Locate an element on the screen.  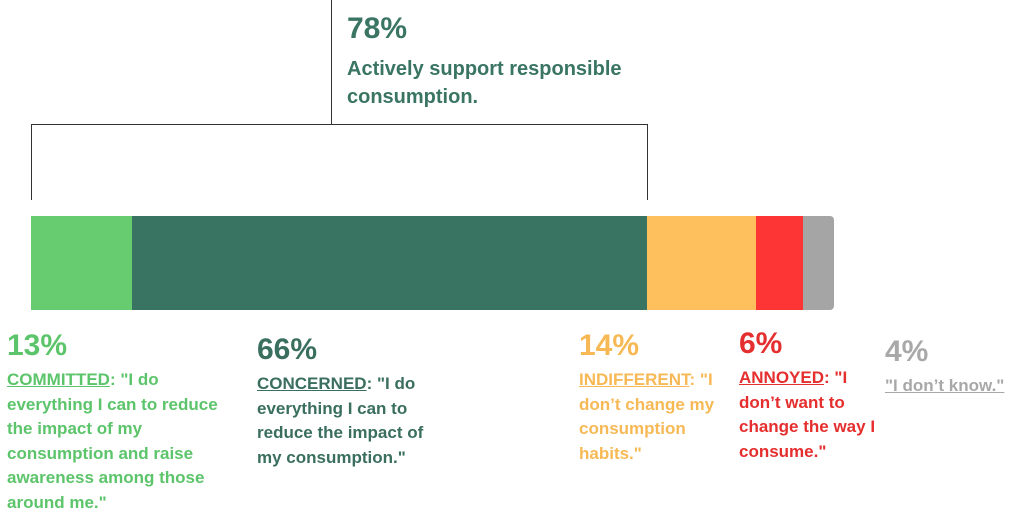
dont-know-percent: 4% is located at coordinates (907, 351).